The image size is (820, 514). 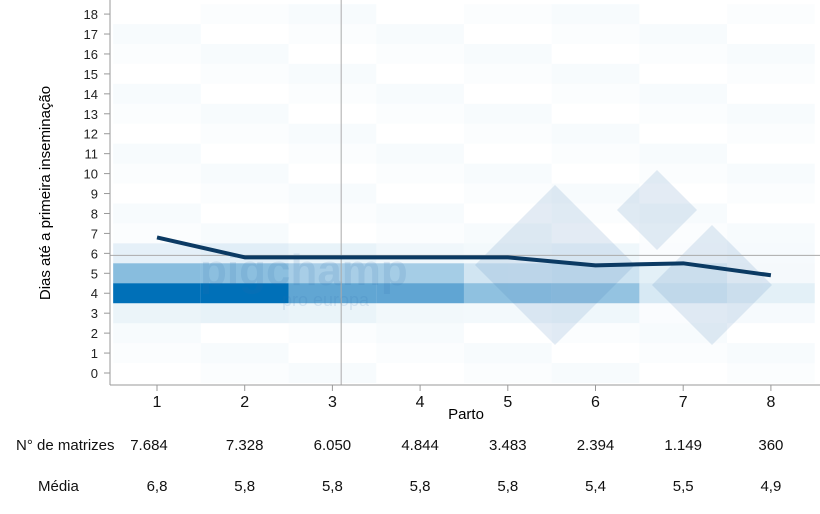 What do you see at coordinates (91, 134) in the screenshot?
I see `y-tick-label: 12` at bounding box center [91, 134].